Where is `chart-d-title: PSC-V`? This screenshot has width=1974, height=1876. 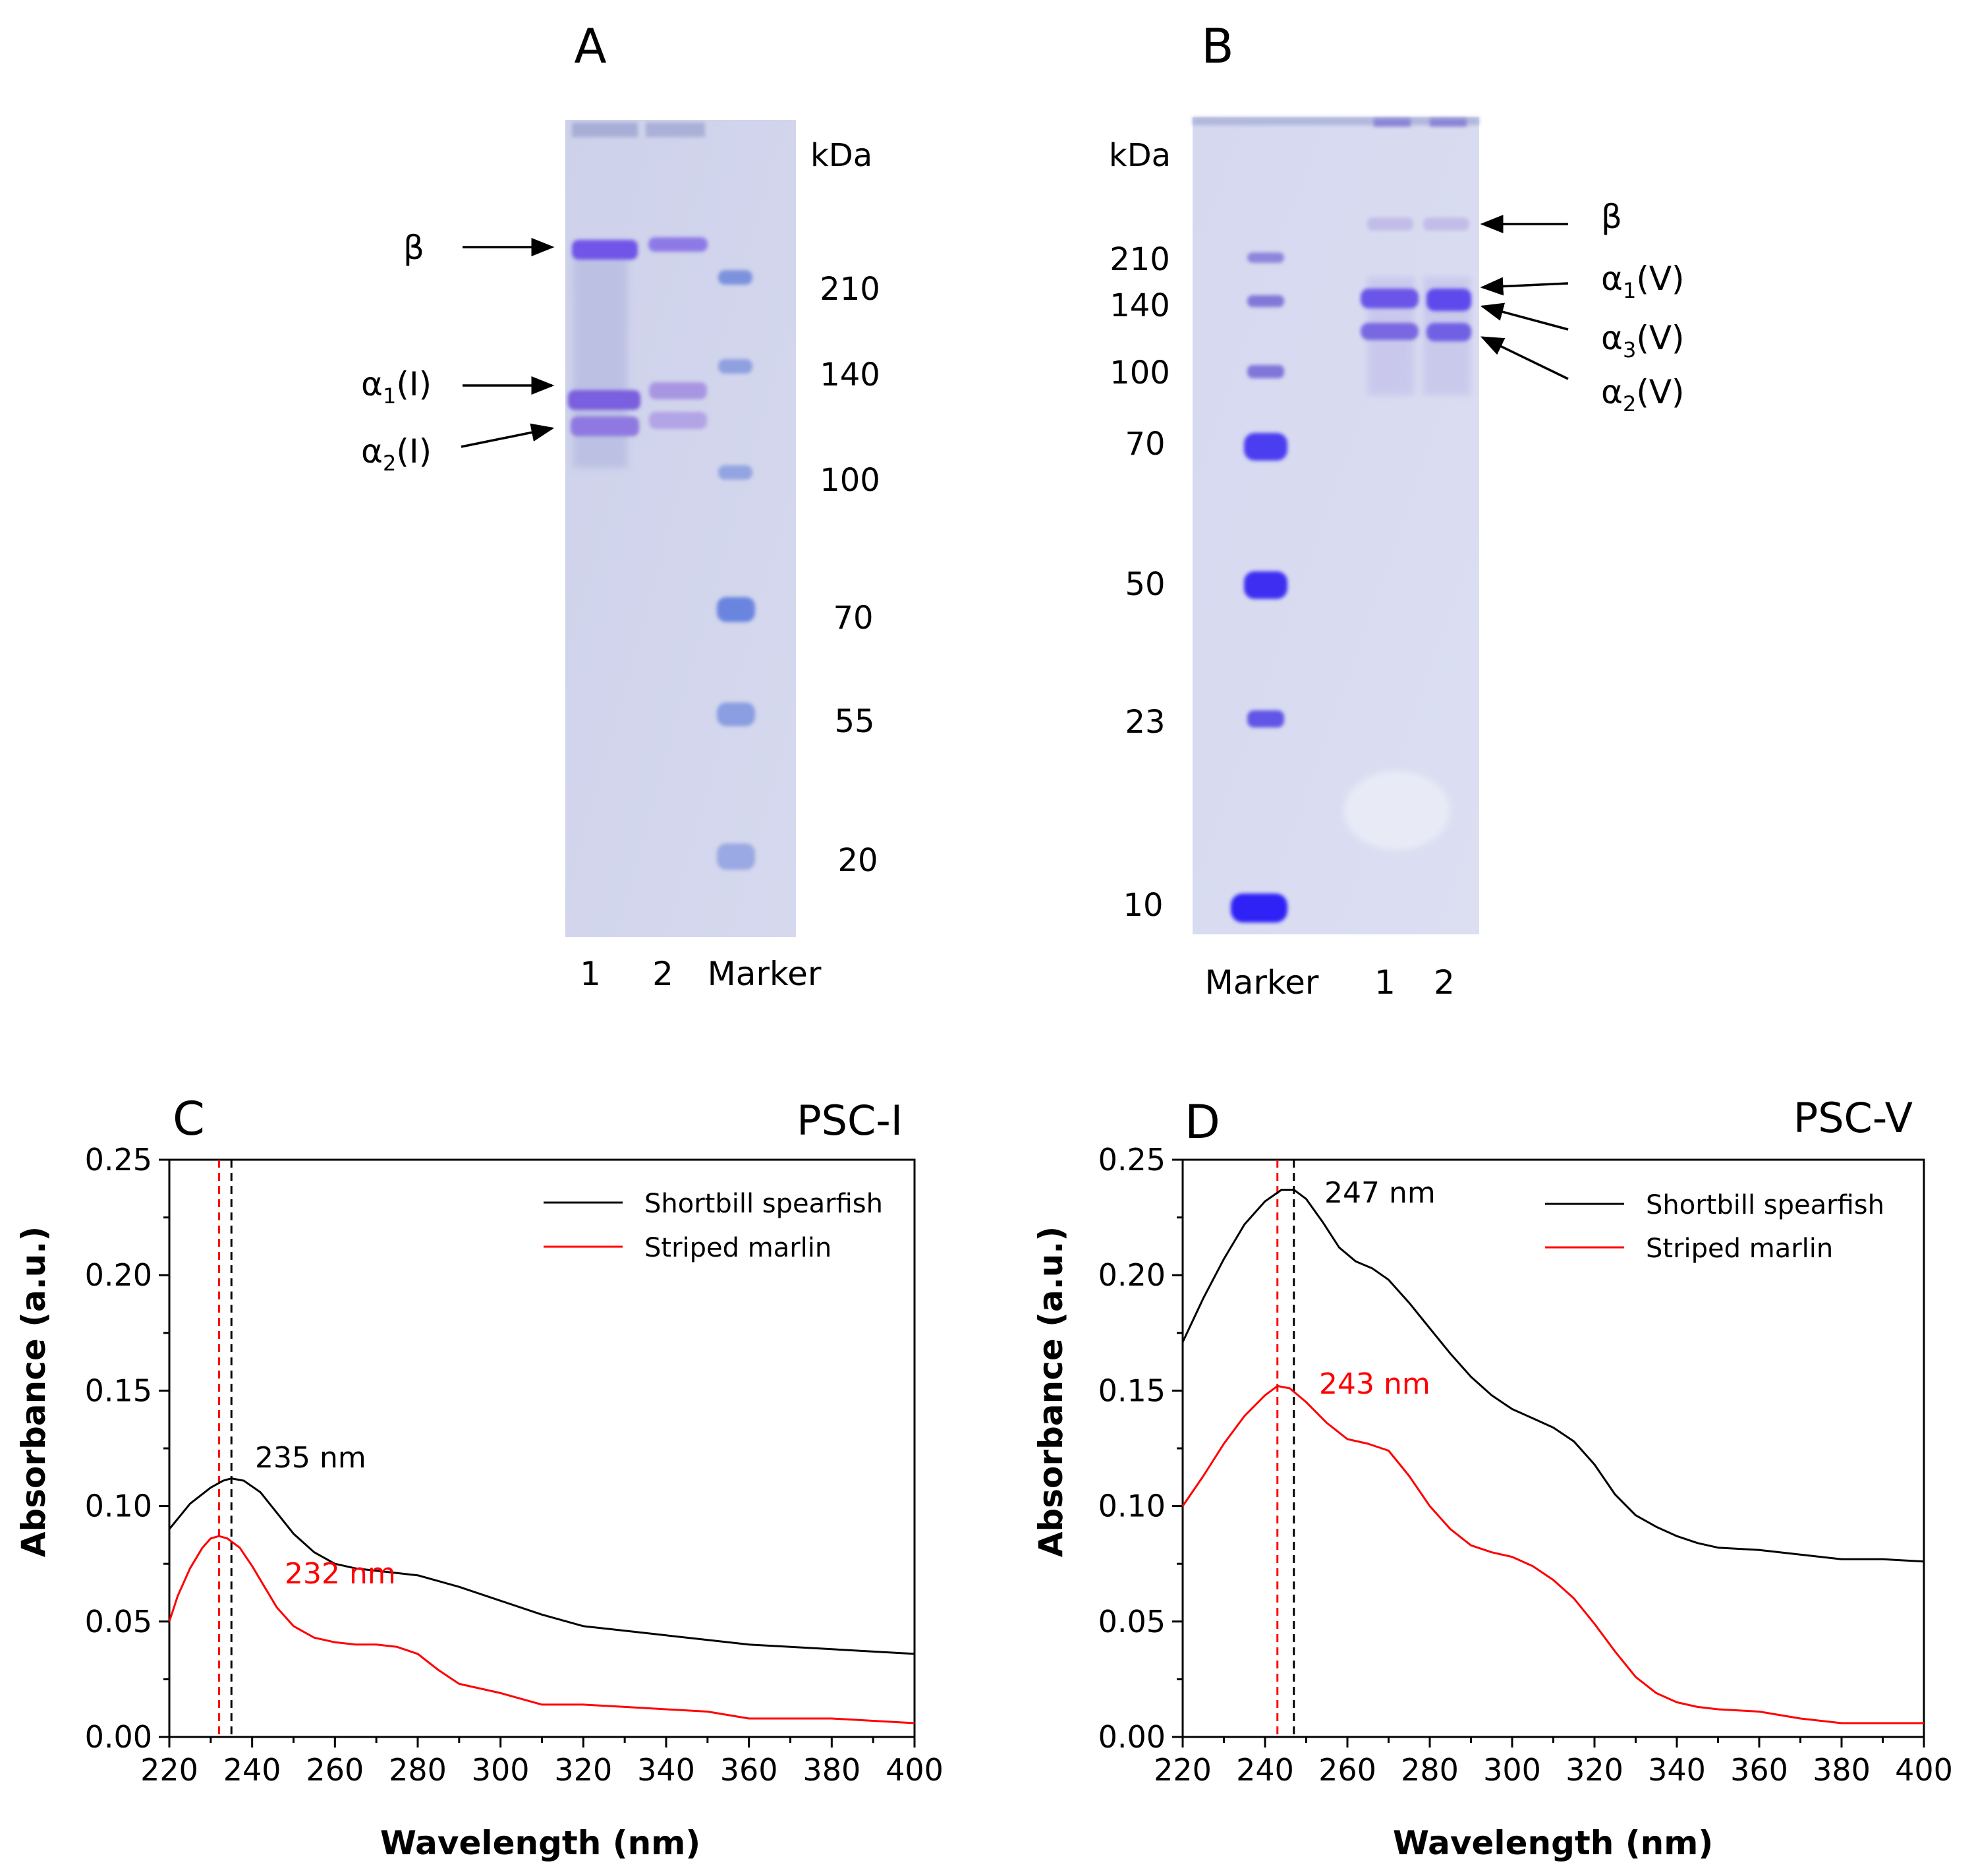
chart-d-title: PSC-V is located at coordinates (1853, 1118).